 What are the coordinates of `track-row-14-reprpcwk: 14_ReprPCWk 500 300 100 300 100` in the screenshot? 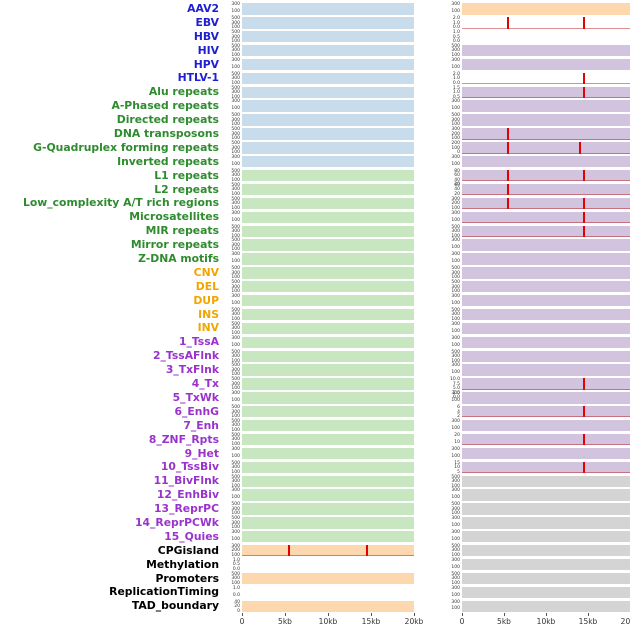 It's located at (315, 523).